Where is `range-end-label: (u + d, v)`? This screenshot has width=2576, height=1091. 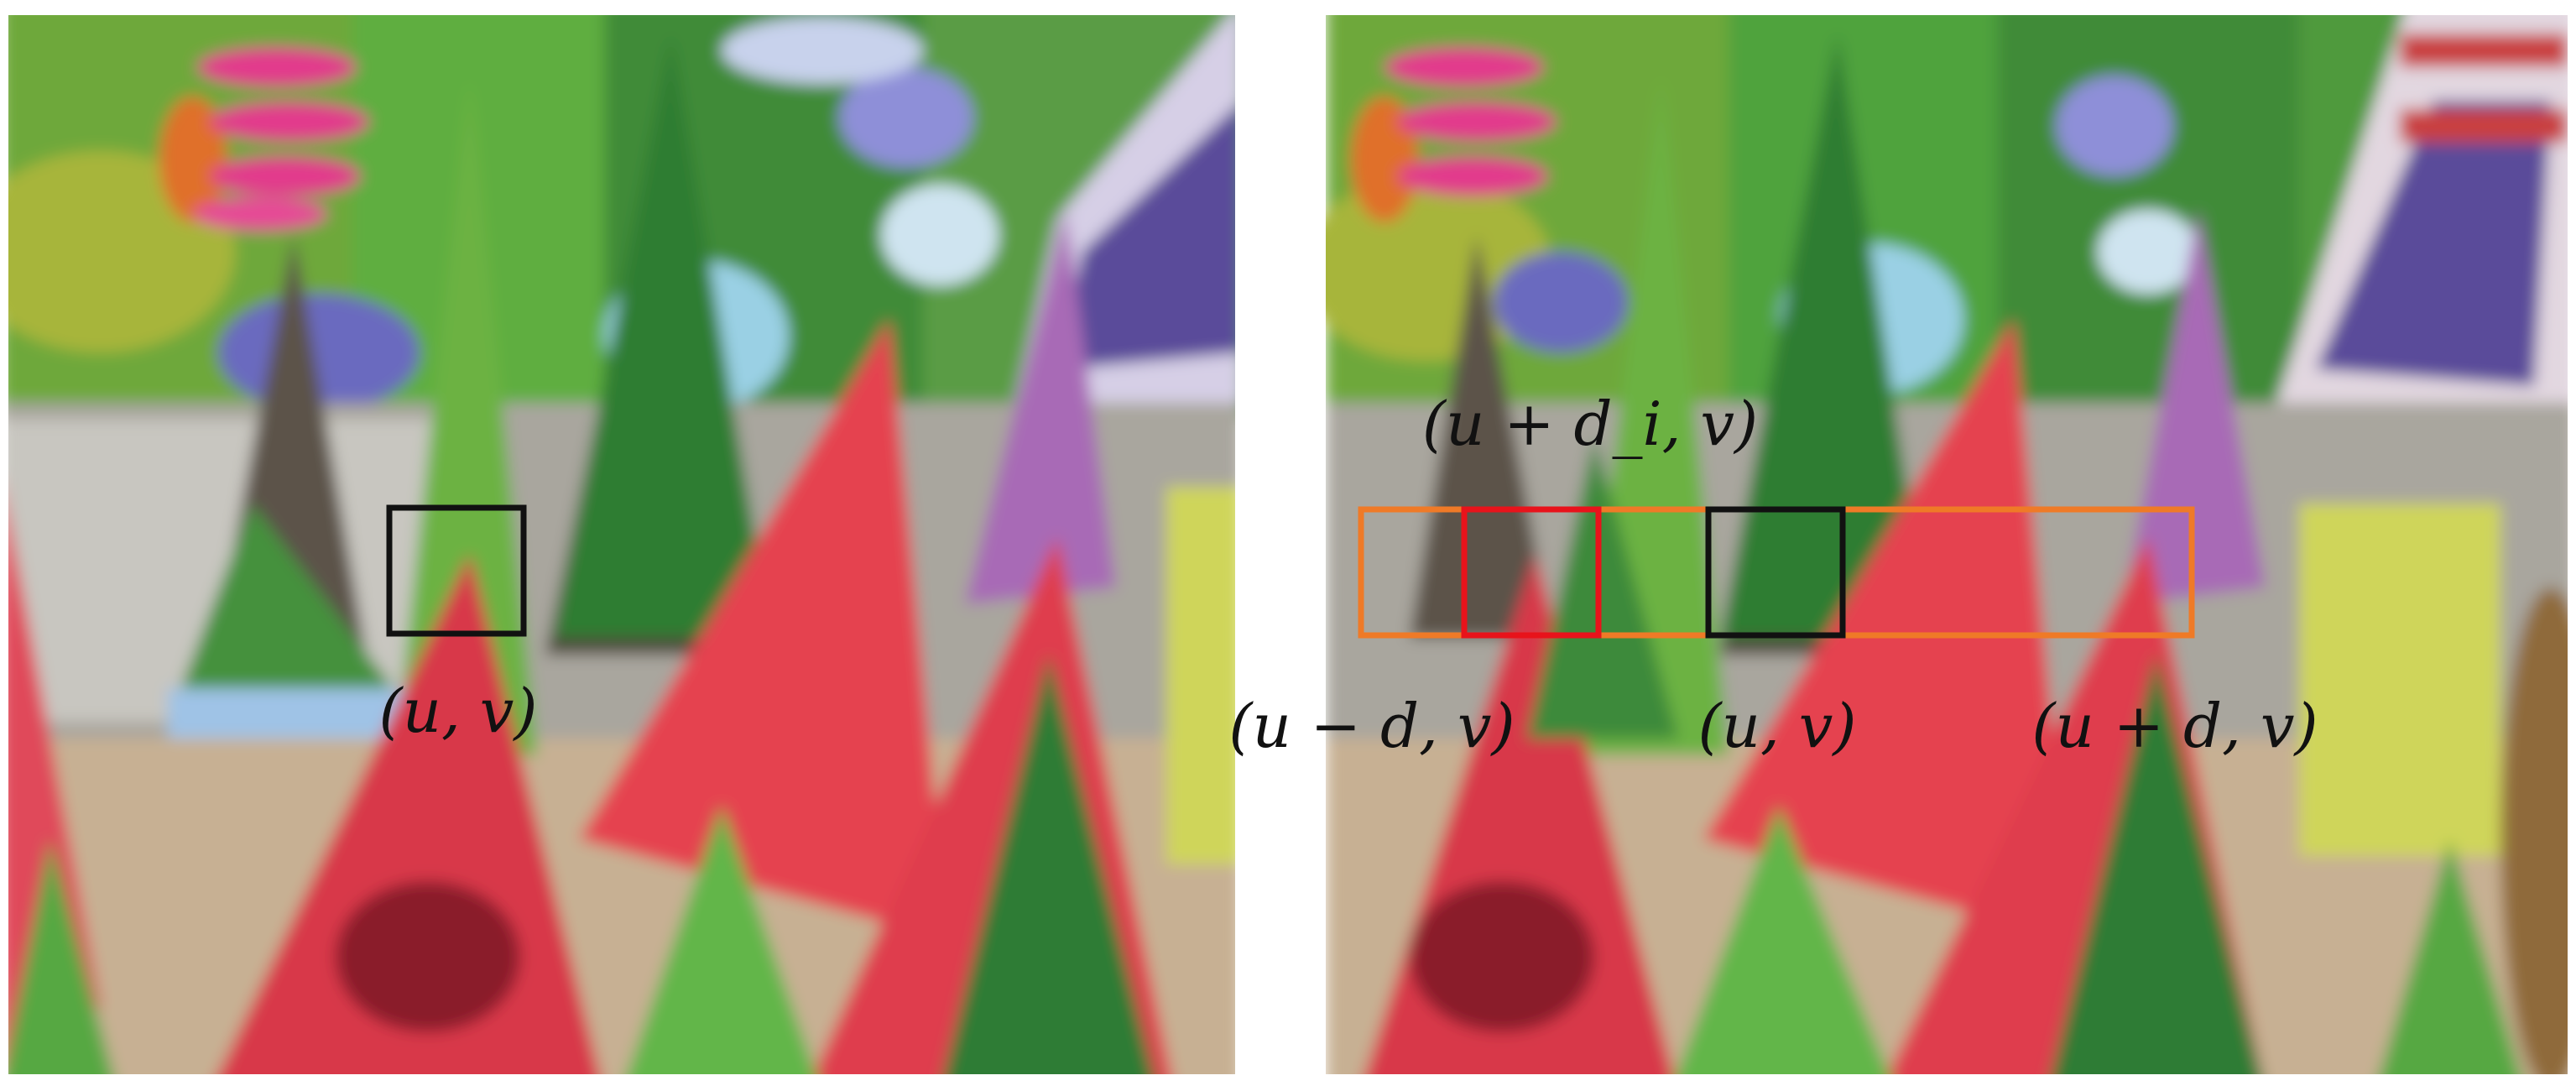
range-end-label: (u + d, v) is located at coordinates (2174, 726).